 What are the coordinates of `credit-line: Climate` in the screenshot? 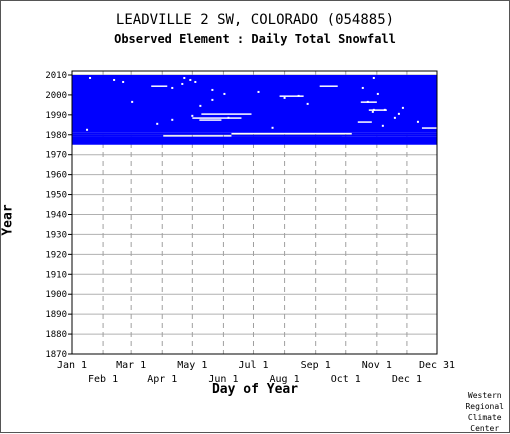 It's located at (484, 417).